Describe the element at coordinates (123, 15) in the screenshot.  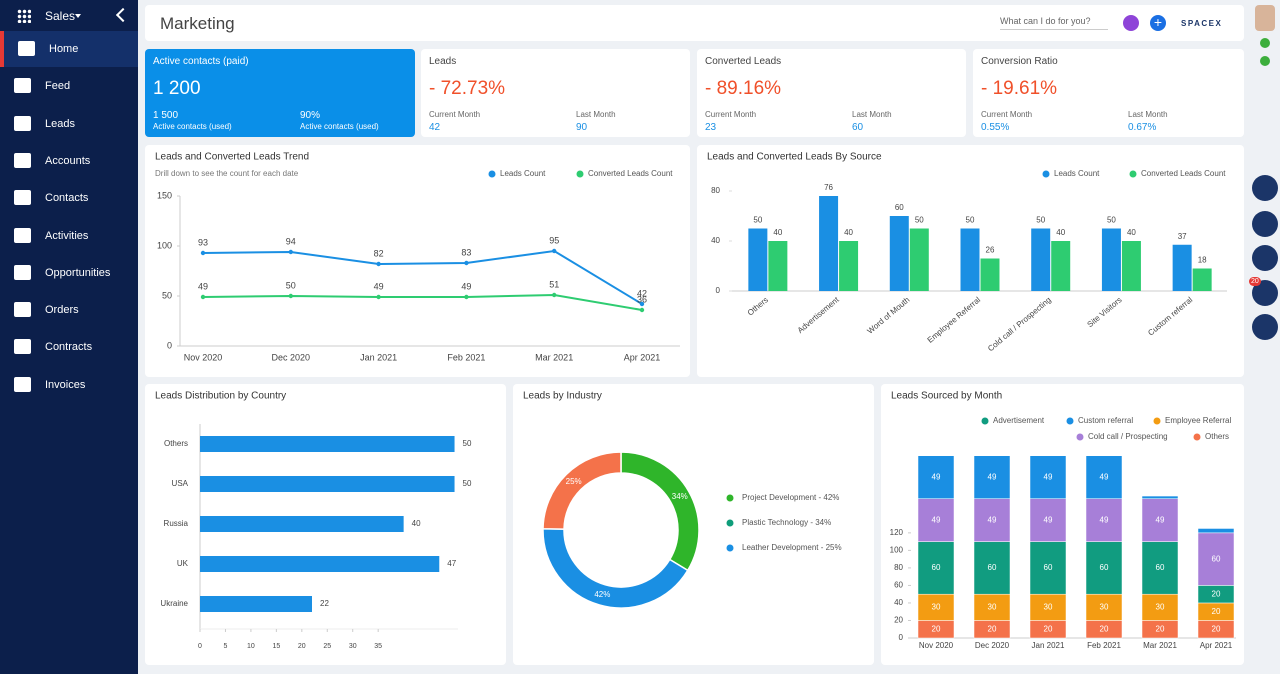
I see `collapse-button` at that location.